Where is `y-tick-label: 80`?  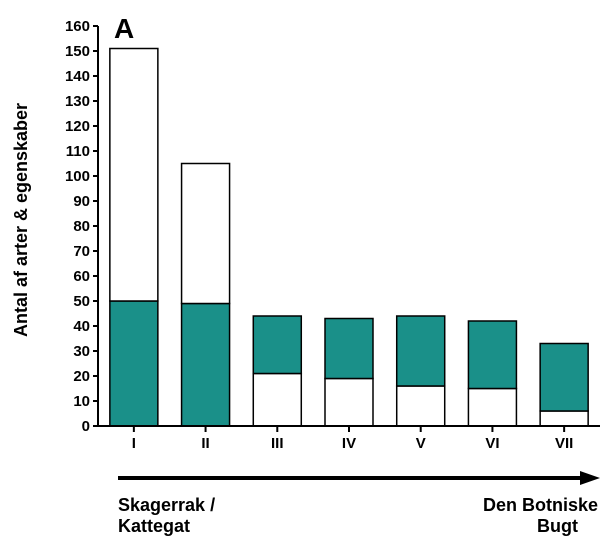
y-tick-label: 80 is located at coordinates (81, 226).